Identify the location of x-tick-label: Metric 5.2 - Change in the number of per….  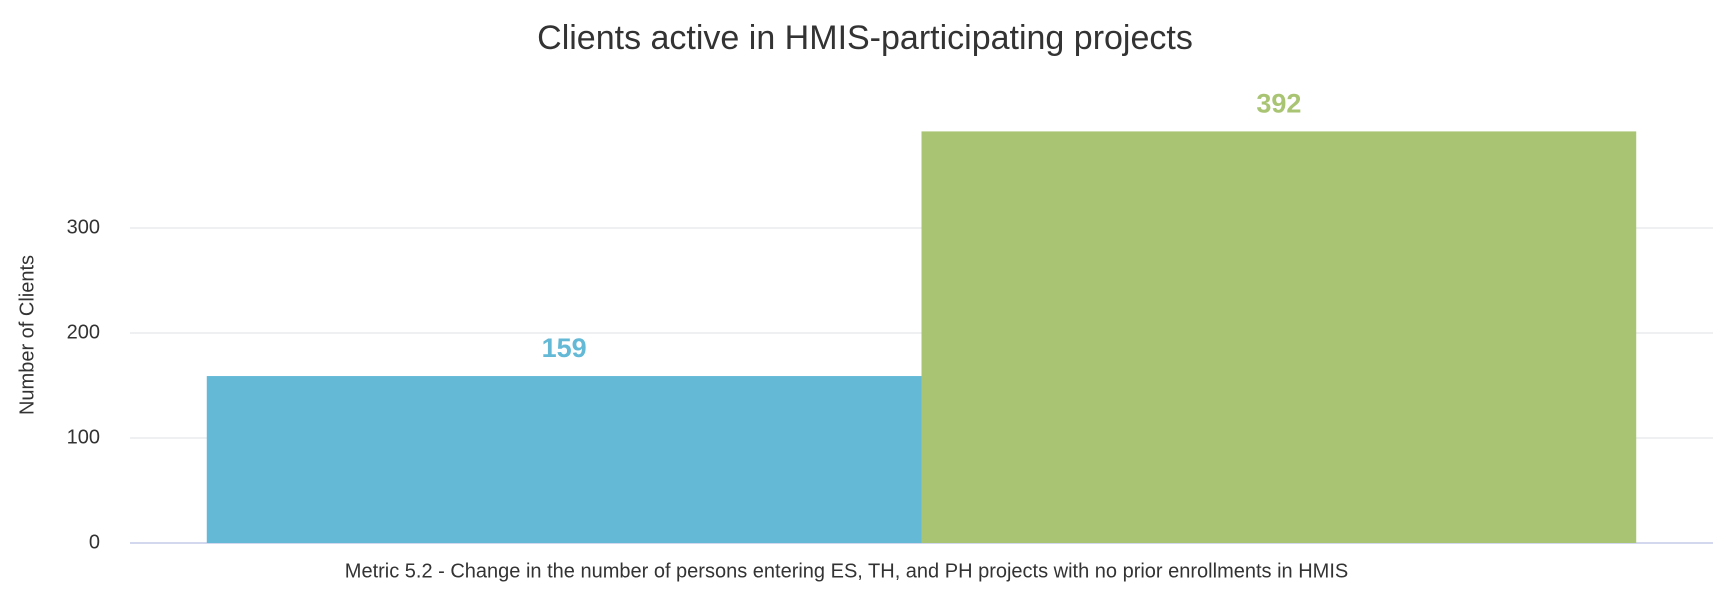
(846, 571).